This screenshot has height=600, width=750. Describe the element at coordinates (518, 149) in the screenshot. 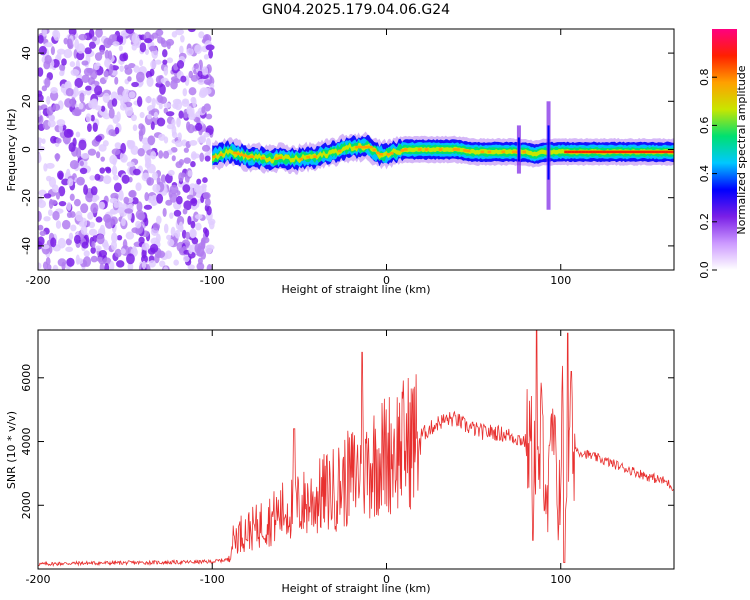

I see `spike-core` at that location.